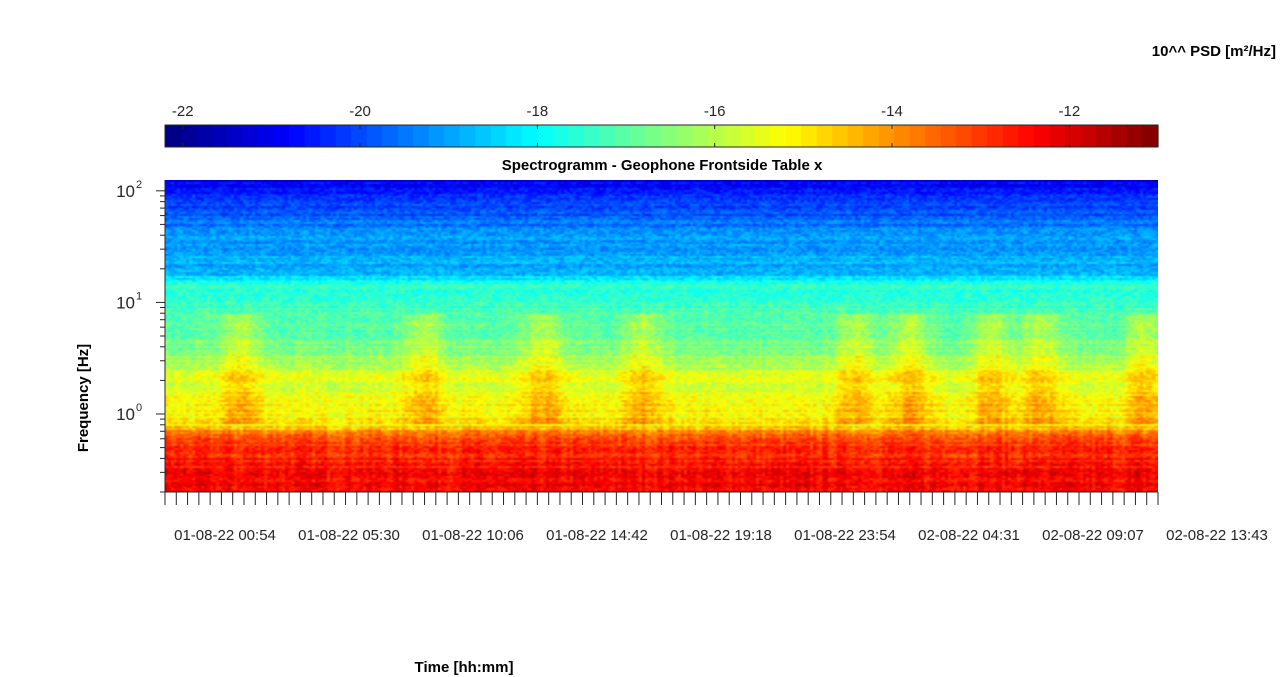  What do you see at coordinates (1093, 535) in the screenshot?
I see `x-tick-label: 02-08-22 09:07` at bounding box center [1093, 535].